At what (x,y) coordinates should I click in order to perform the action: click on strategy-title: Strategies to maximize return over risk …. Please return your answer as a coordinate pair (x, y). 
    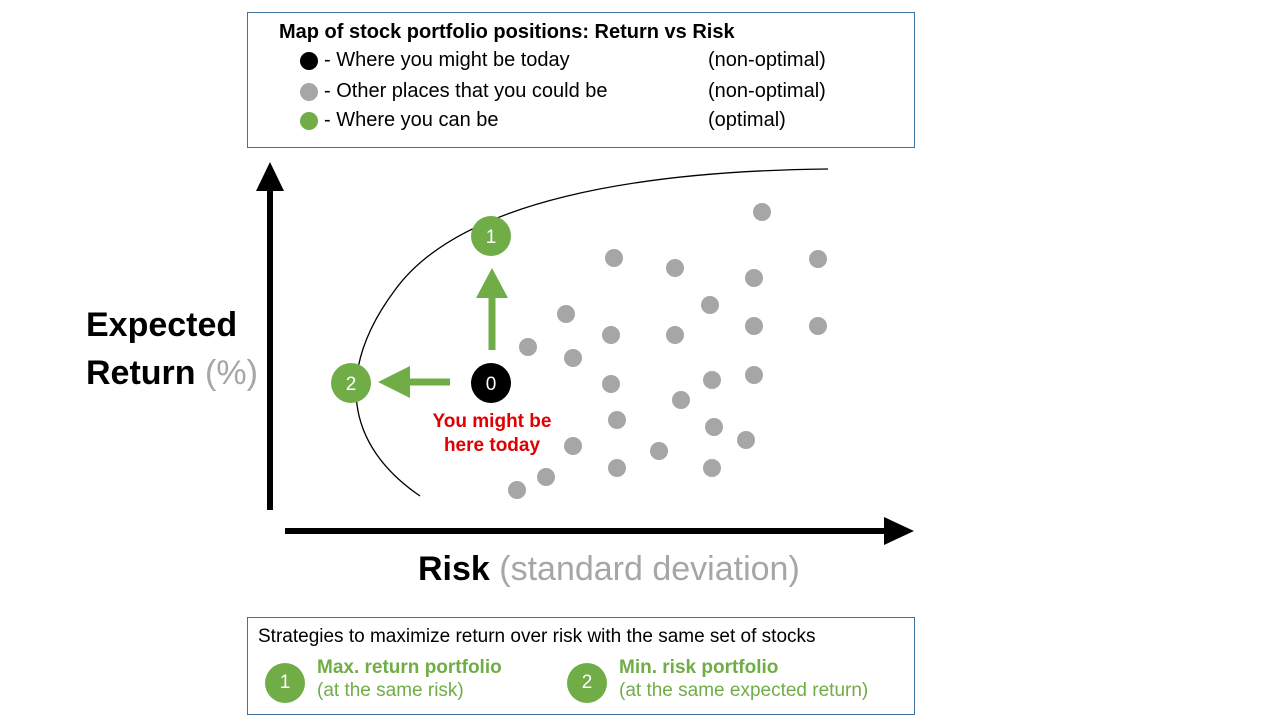
    Looking at the image, I should click on (537, 636).